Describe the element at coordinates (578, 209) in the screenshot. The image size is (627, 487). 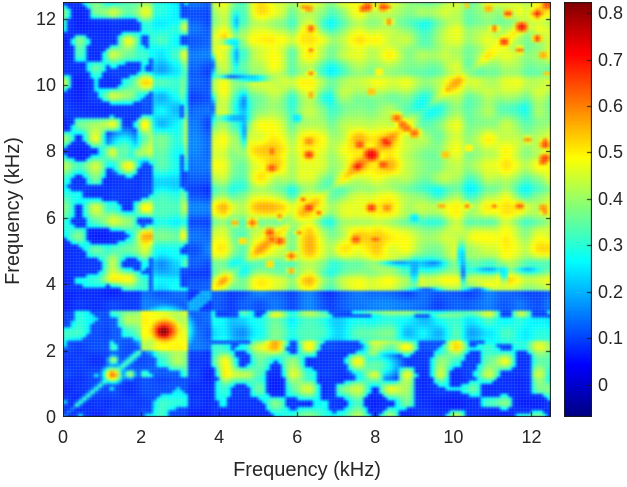
I see `colorbar` at that location.